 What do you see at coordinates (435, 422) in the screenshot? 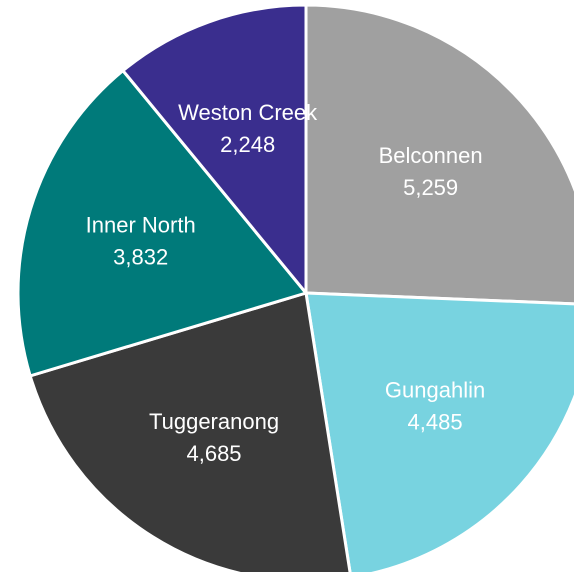
I see `slice-value: 4,485` at bounding box center [435, 422].